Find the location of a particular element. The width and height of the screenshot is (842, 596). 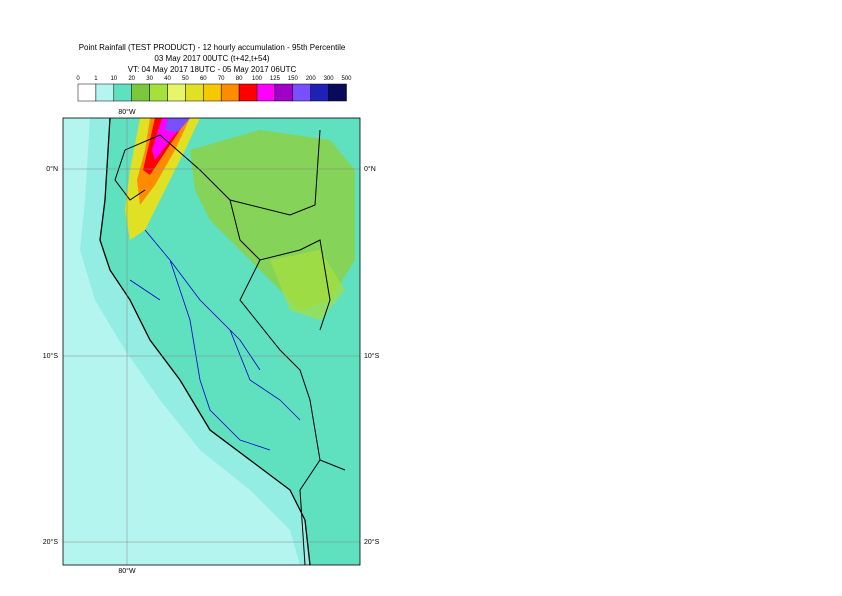

rain-red is located at coordinates (165, 146).